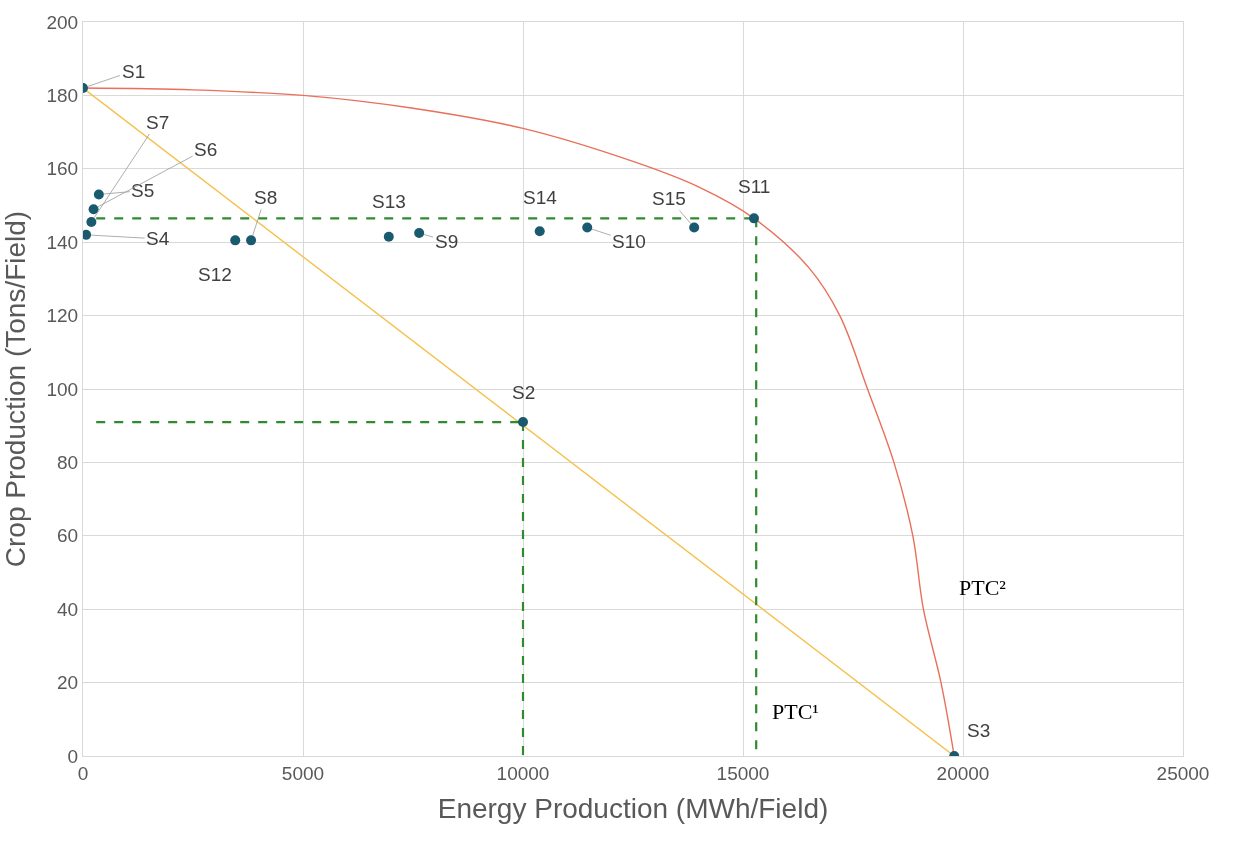  I want to click on annotation: S14, so click(540, 197).